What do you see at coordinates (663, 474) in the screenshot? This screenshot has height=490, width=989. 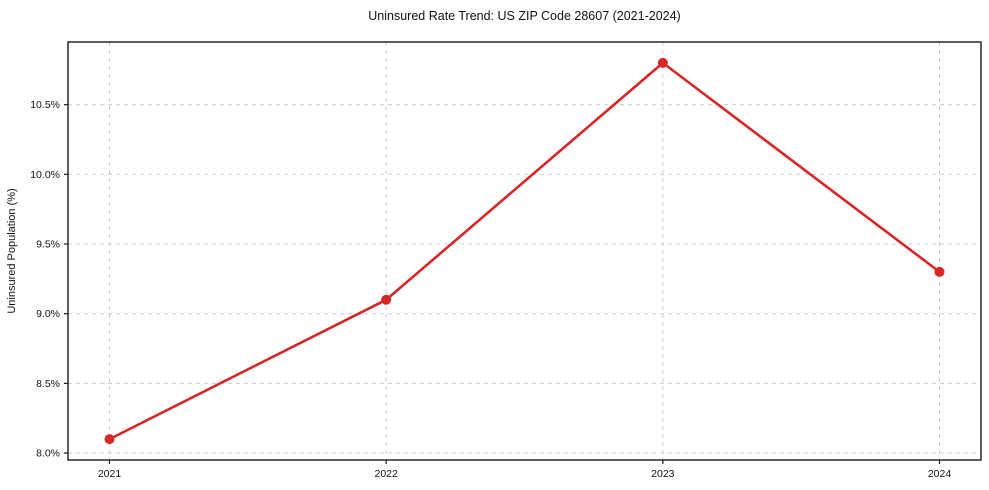 I see `x-tick-label: 2023` at bounding box center [663, 474].